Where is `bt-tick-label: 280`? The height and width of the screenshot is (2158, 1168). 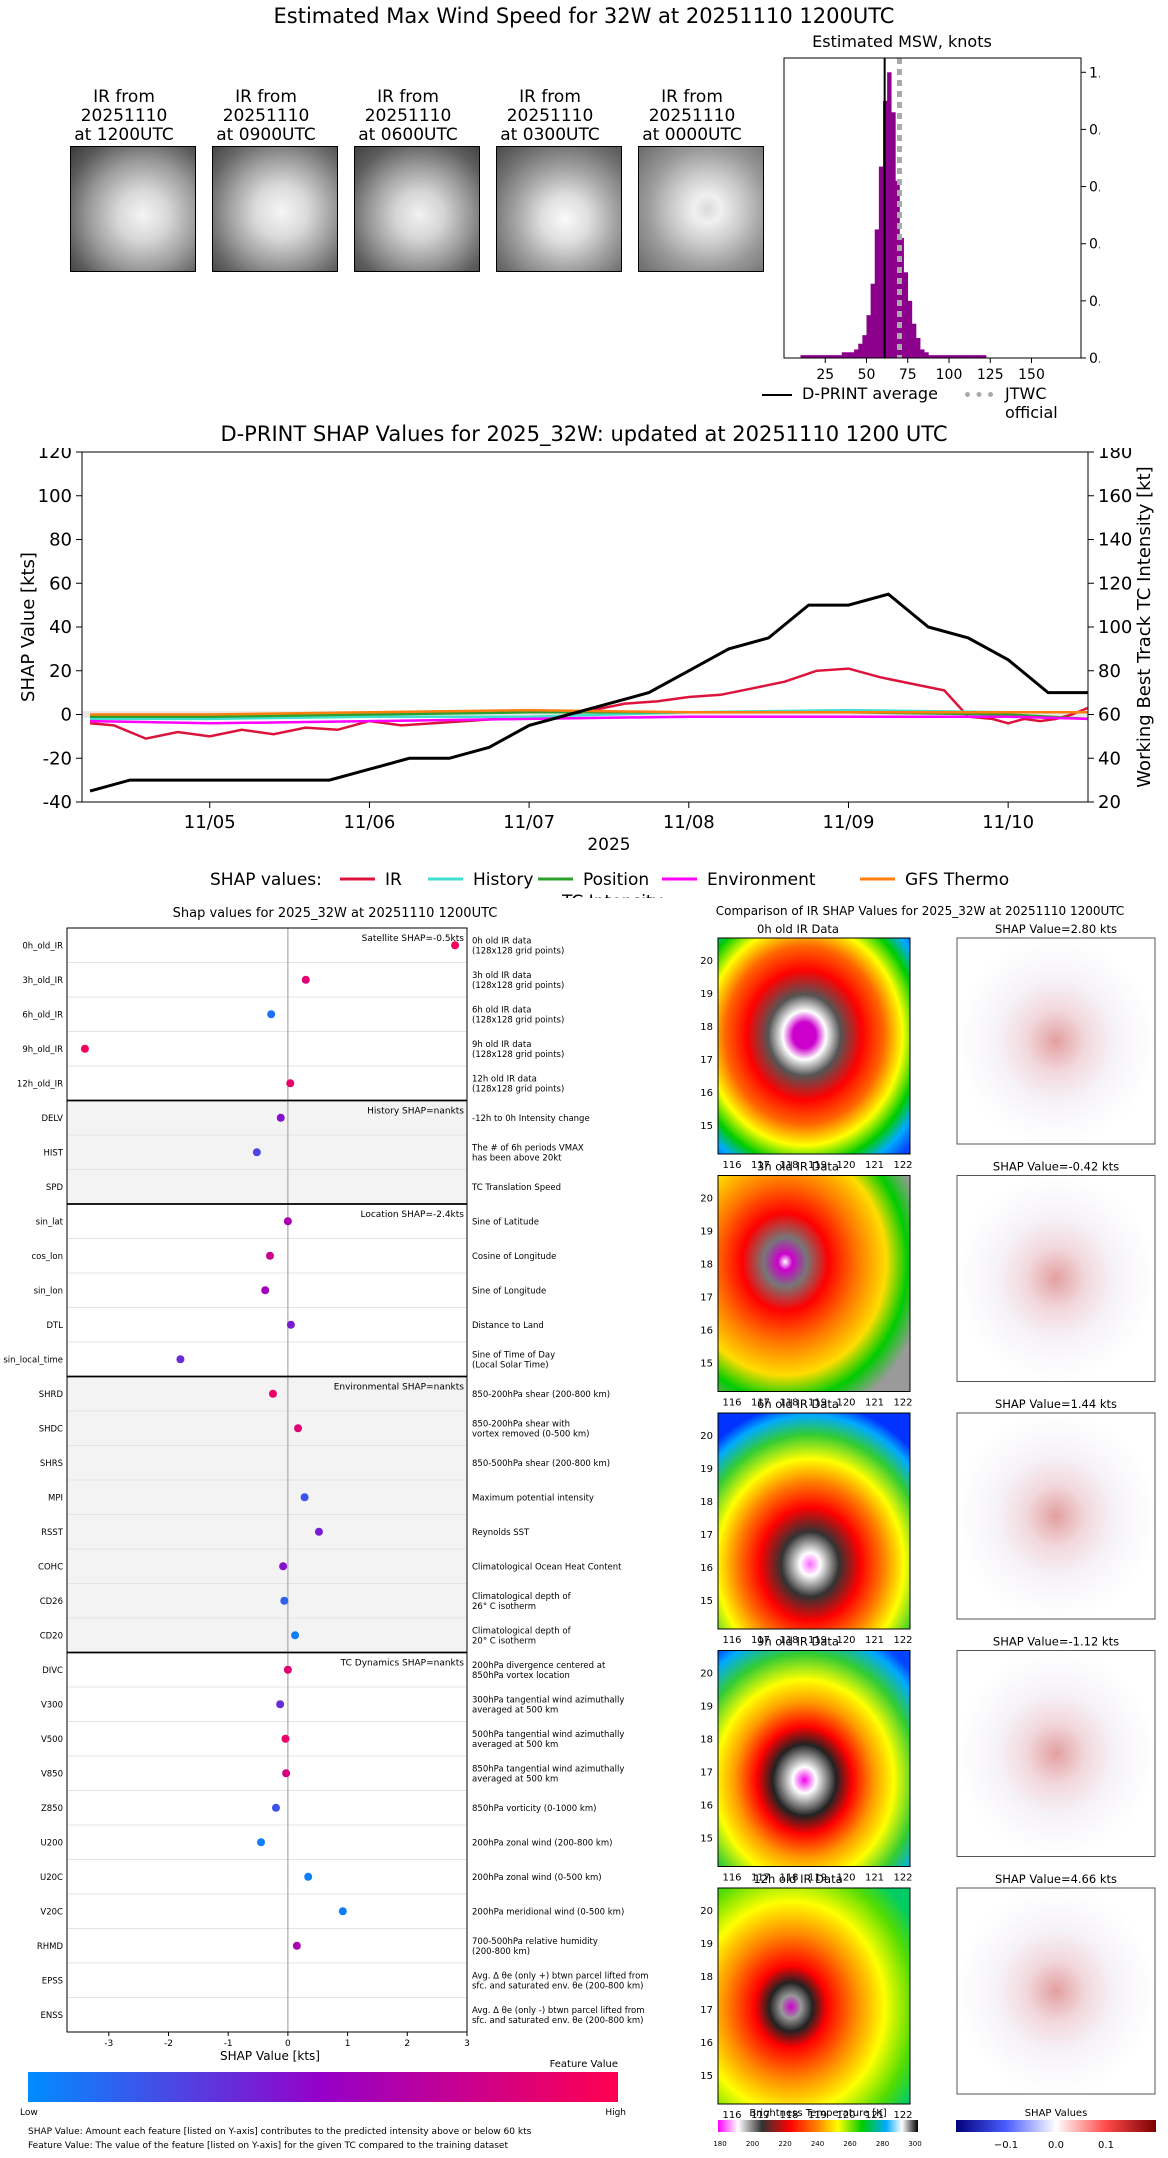 bt-tick-label: 280 is located at coordinates (882, 2144).